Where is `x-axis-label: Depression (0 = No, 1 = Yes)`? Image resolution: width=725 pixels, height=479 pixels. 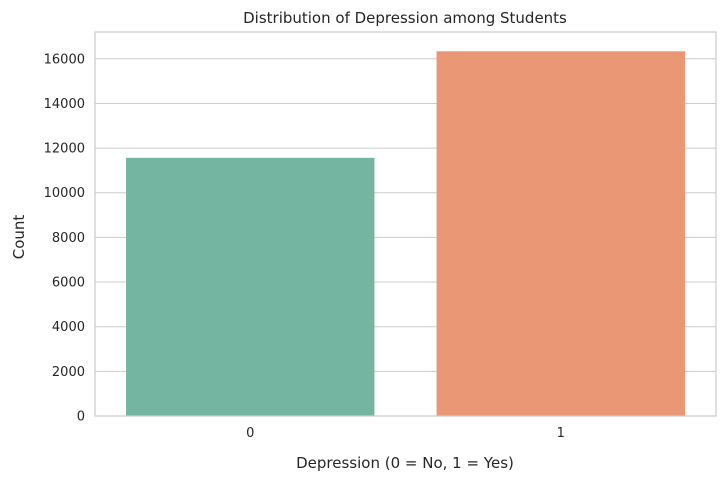
x-axis-label: Depression (0 = No, 1 = Yes) is located at coordinates (405, 463).